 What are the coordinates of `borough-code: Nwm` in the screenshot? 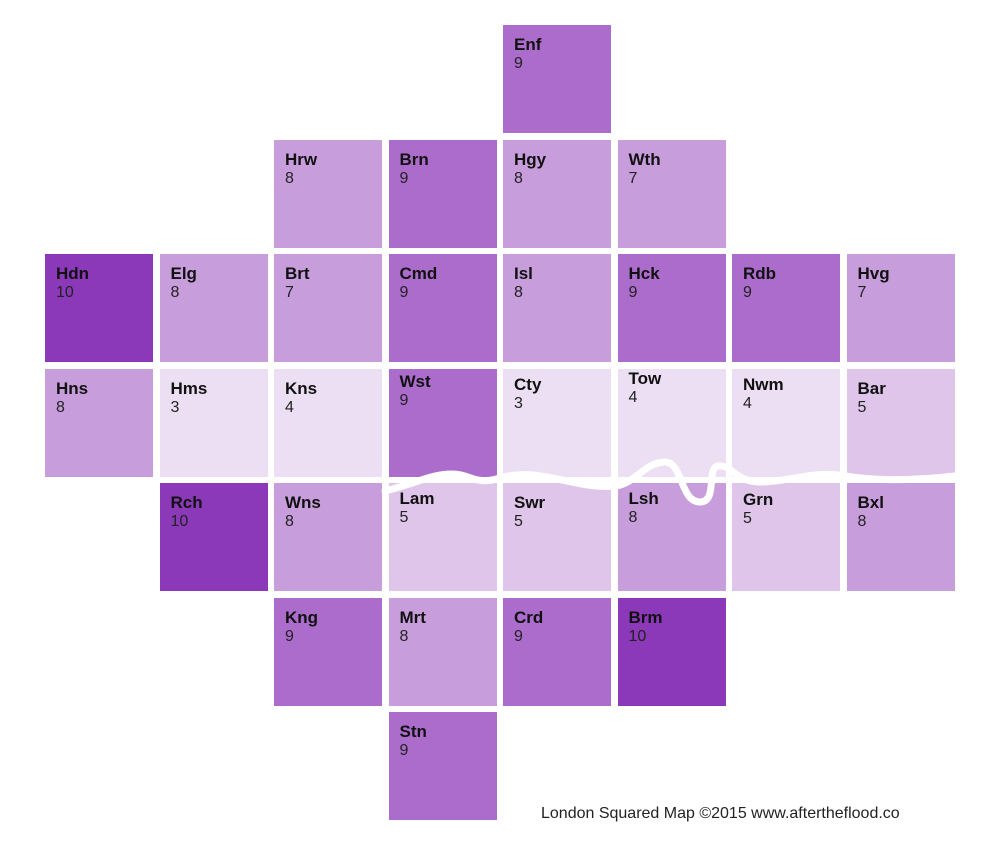 It's located at (763, 384).